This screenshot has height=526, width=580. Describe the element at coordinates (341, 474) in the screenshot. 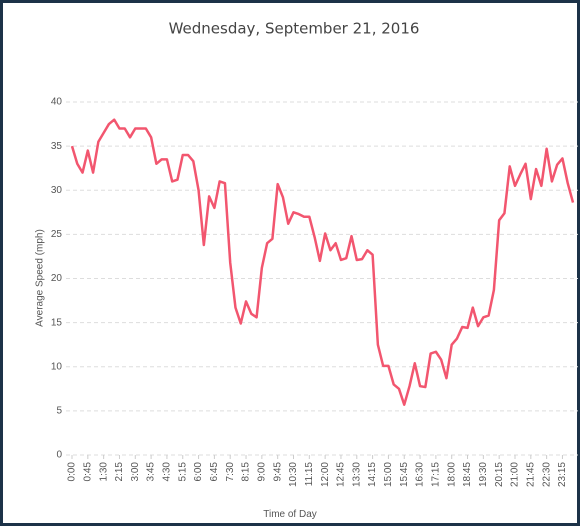

I see `x-tick-label: 12:45` at that location.